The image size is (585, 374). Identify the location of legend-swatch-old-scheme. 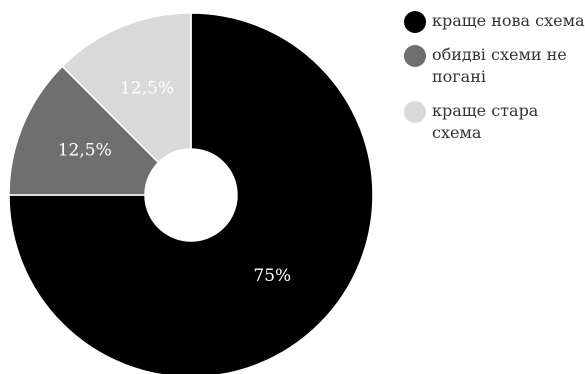
(415, 112).